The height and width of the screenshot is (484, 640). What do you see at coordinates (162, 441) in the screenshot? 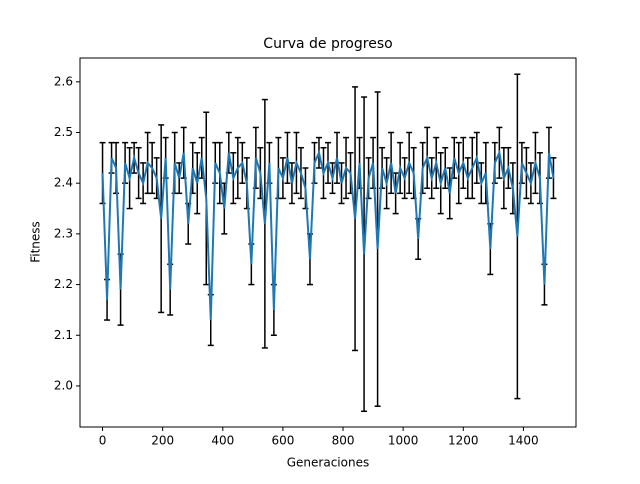
I see `x-tick-label: 200` at bounding box center [162, 441].